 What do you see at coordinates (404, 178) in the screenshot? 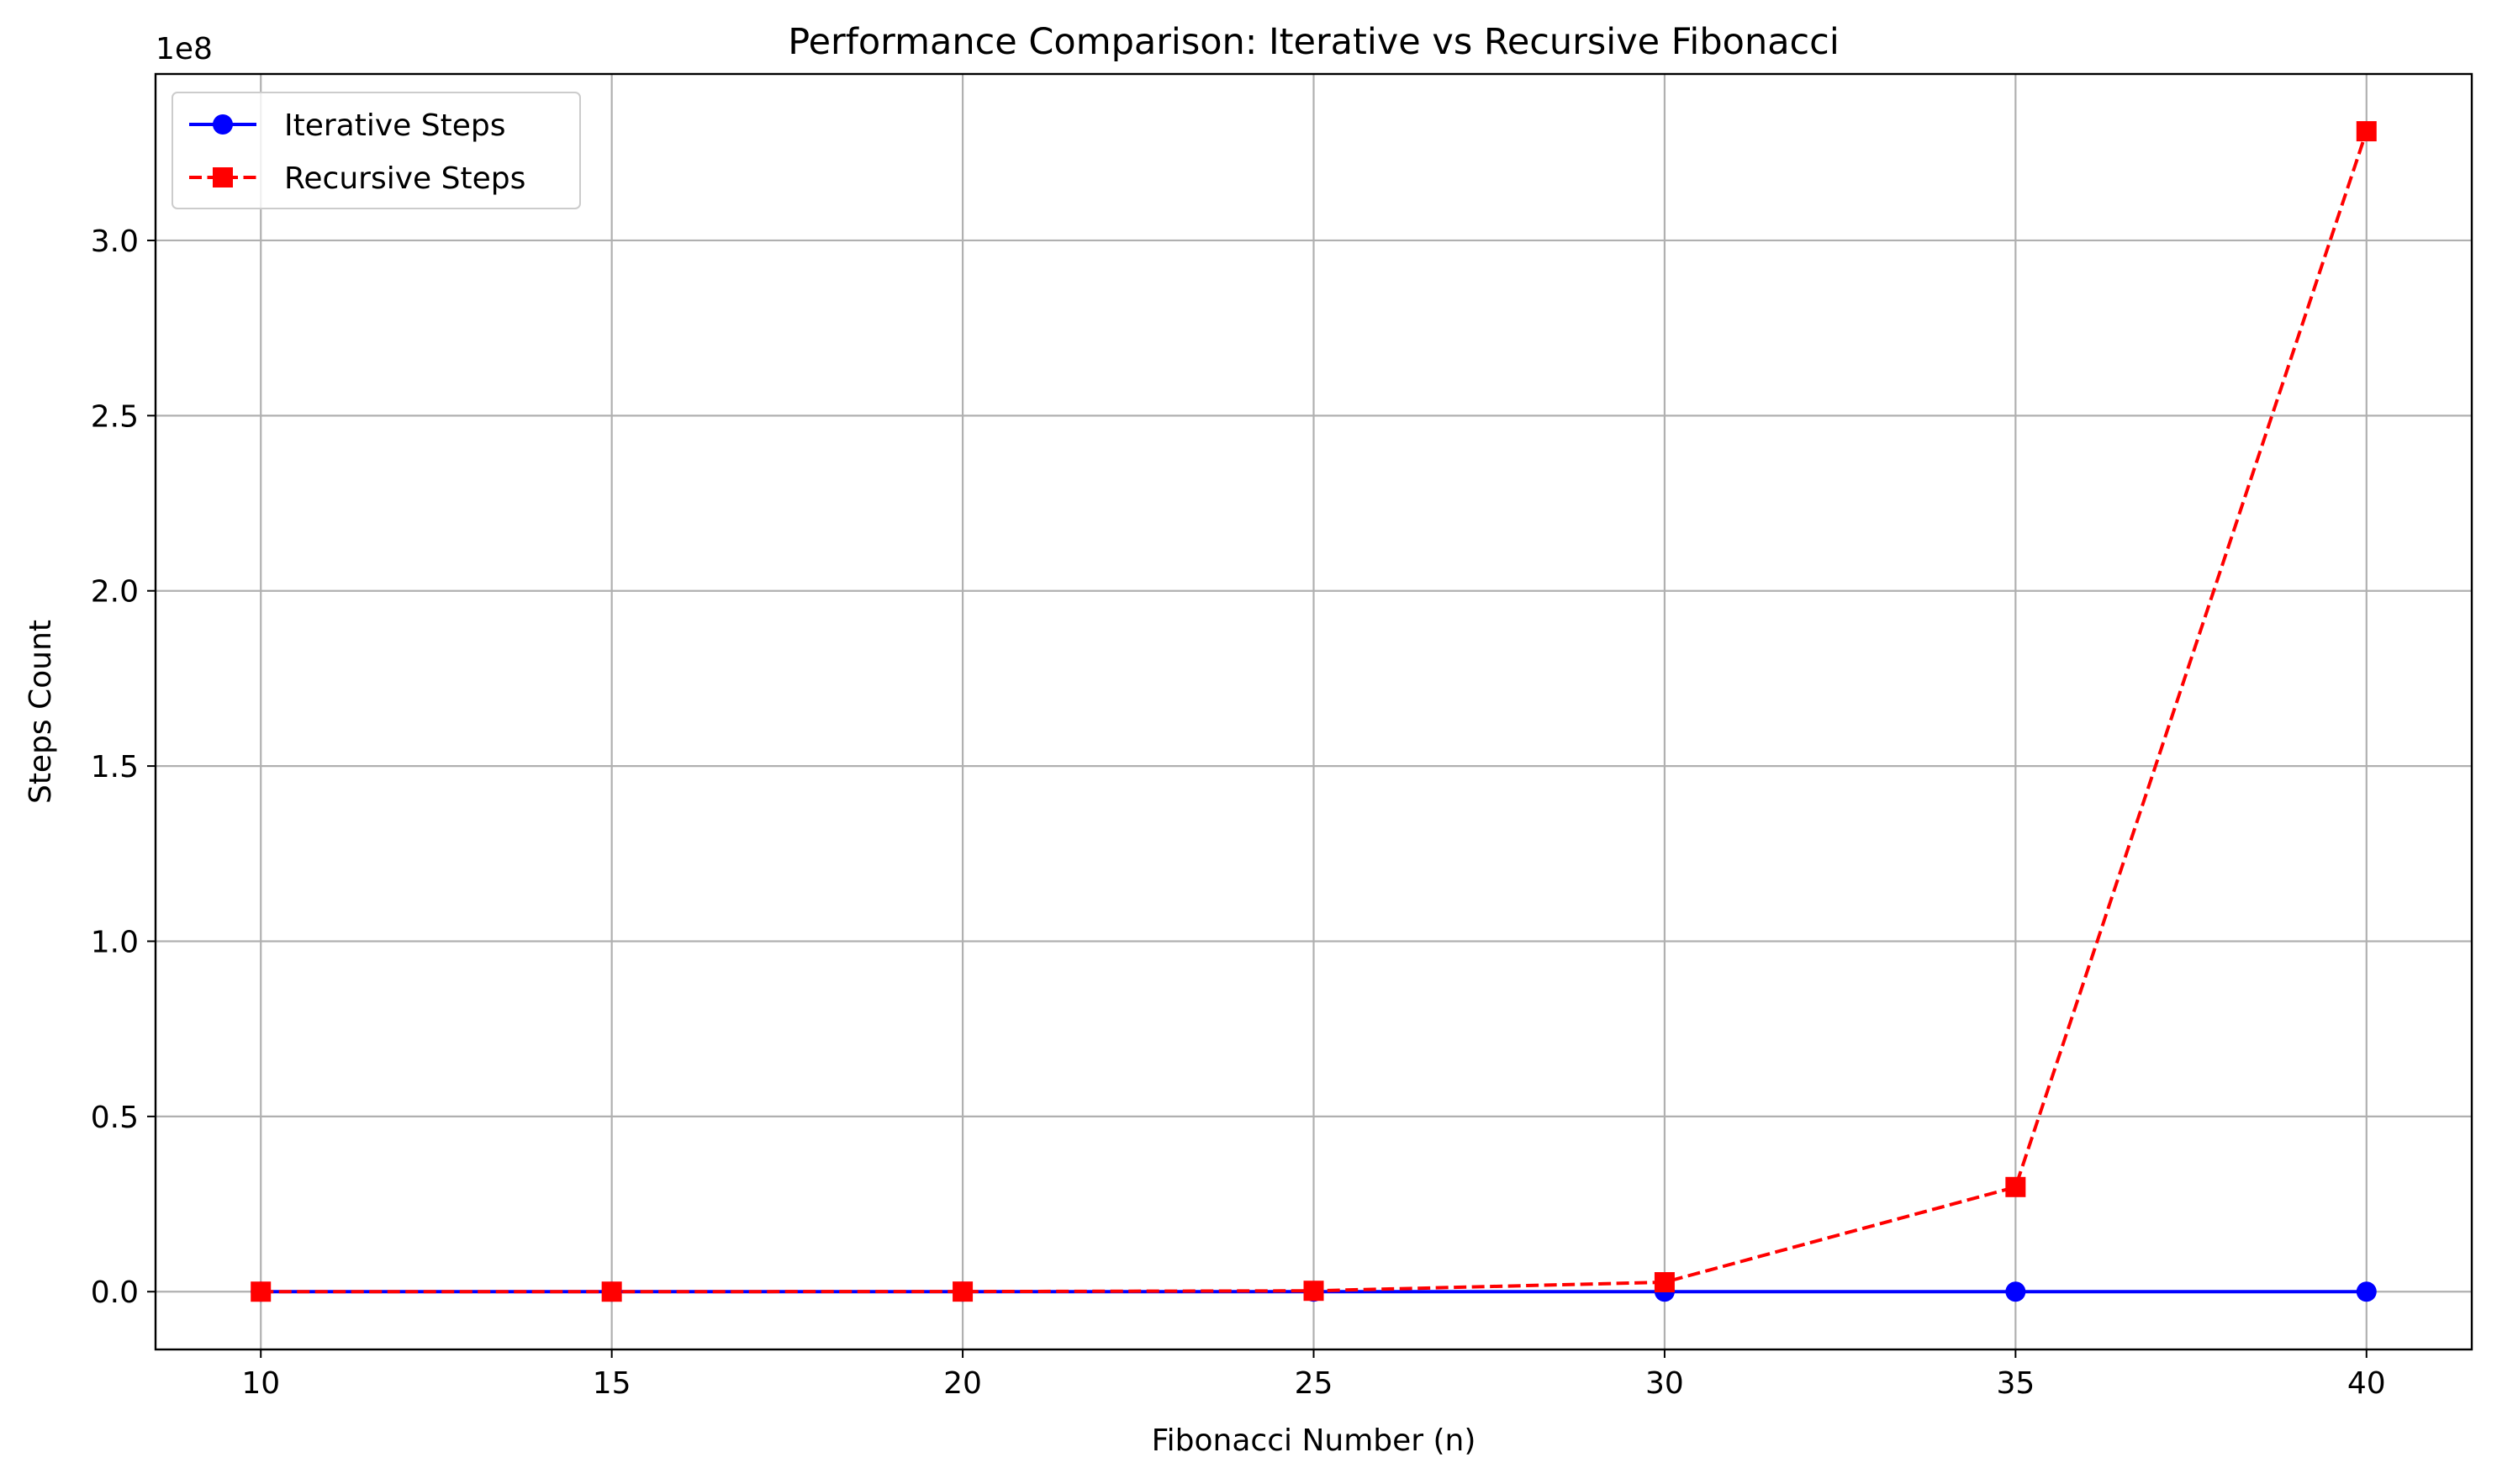
I see `legend-label: Recursive Steps` at bounding box center [404, 178].